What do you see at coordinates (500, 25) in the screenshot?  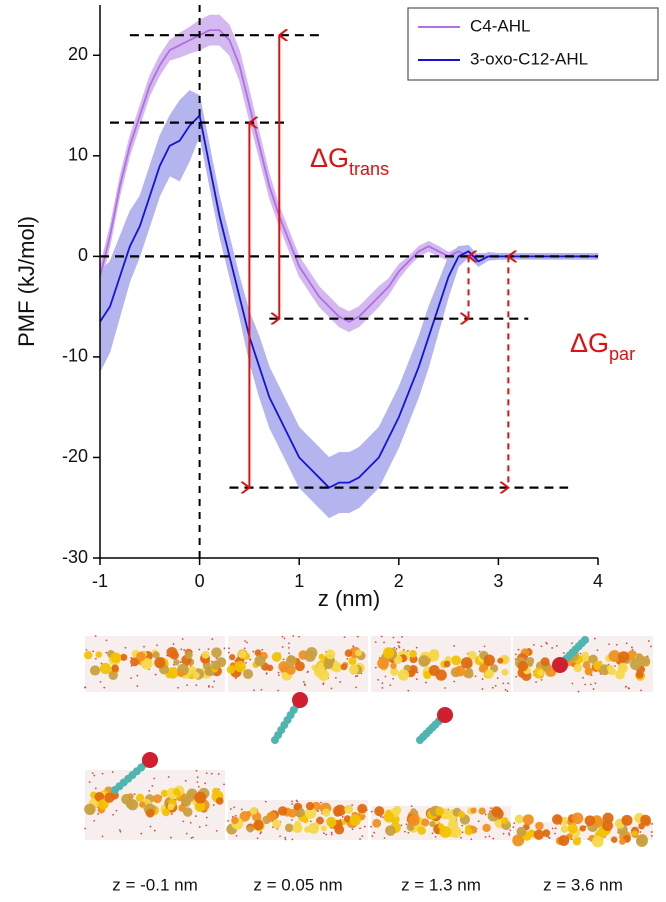 I see `legend-label: C4-AHL` at bounding box center [500, 25].